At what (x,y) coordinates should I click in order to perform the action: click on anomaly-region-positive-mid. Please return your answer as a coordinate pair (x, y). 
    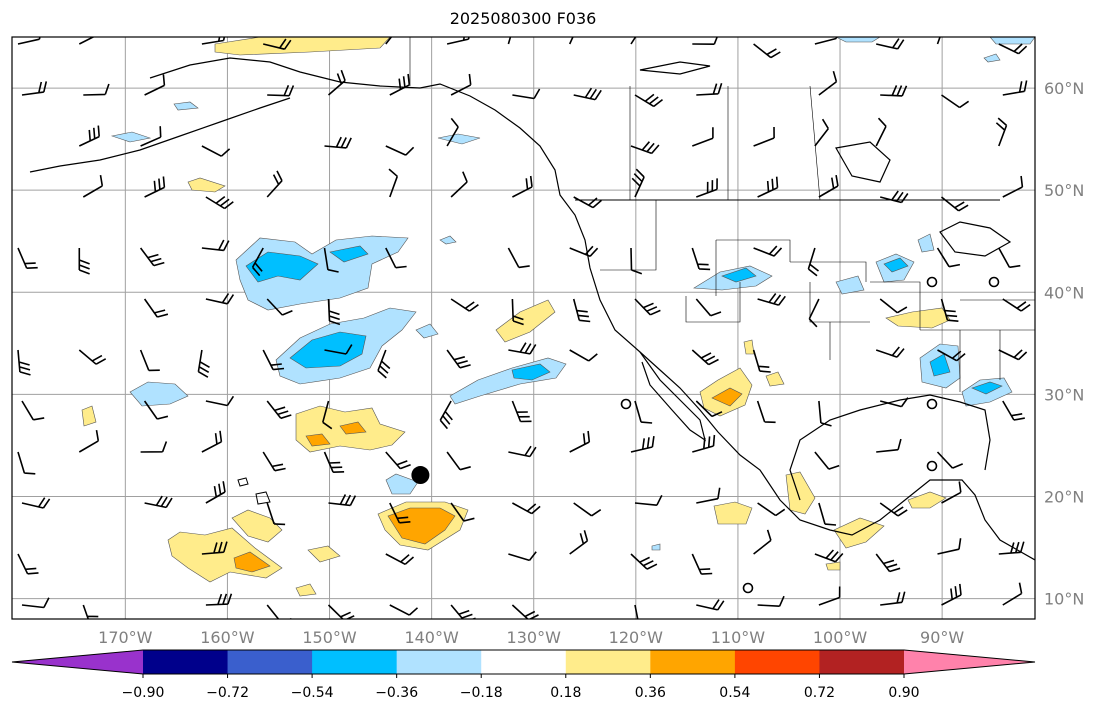
    Looking at the image, I should click on (353, 428).